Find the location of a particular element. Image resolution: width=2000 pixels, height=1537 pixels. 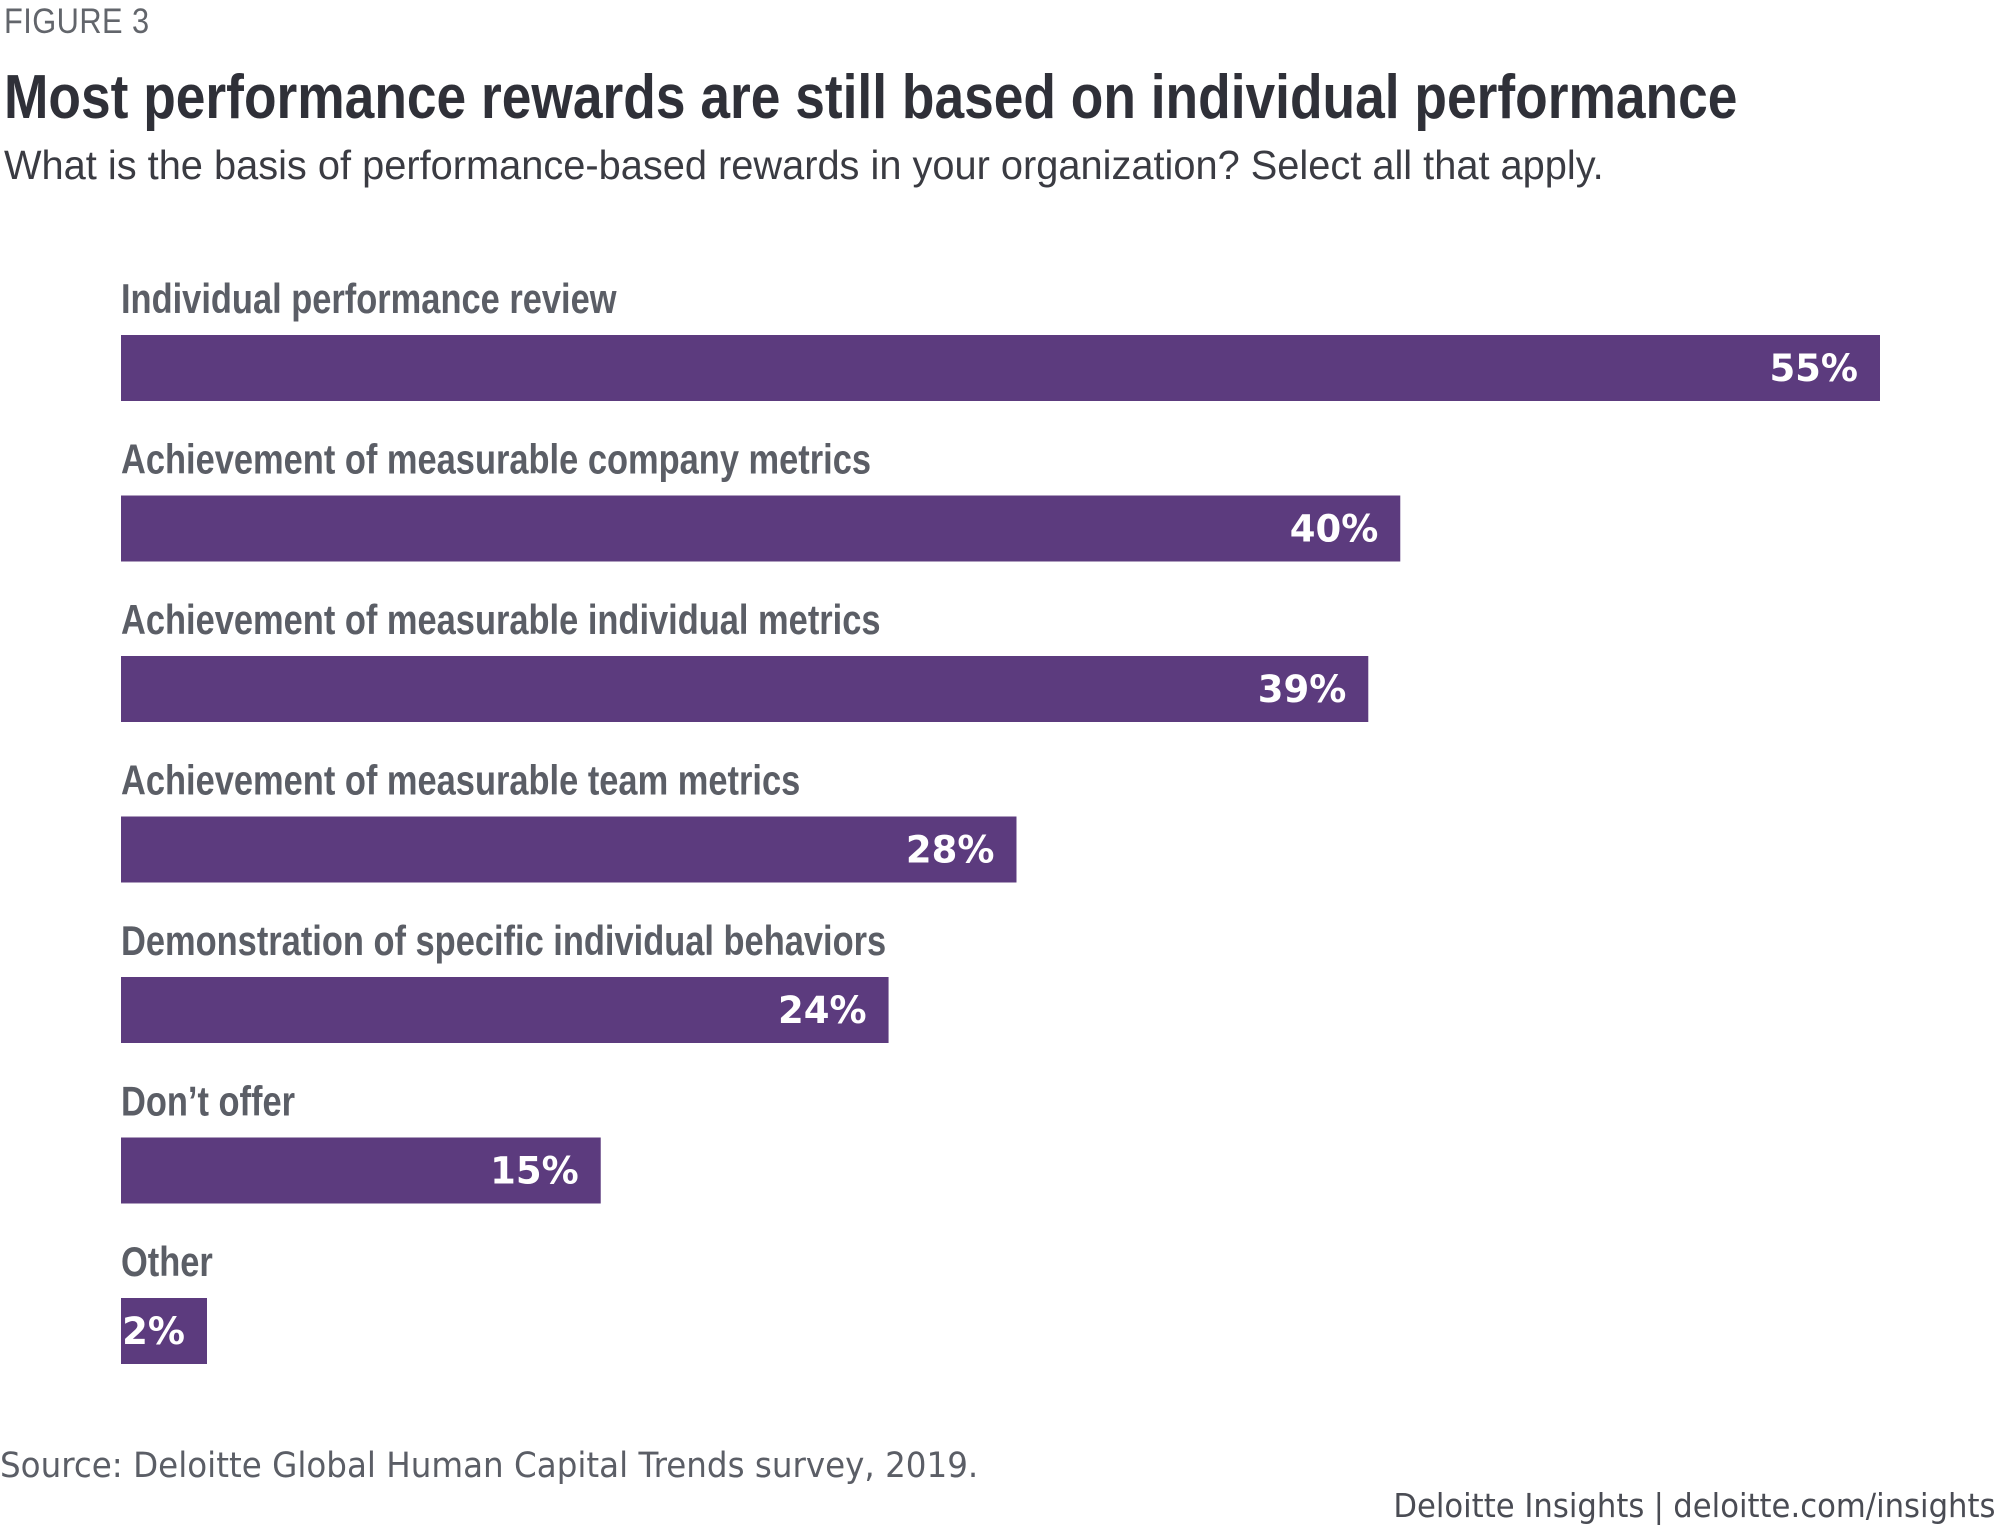

footer-credit: Deloitte Insights | deloitte.com/insights is located at coordinates (1695, 1505).